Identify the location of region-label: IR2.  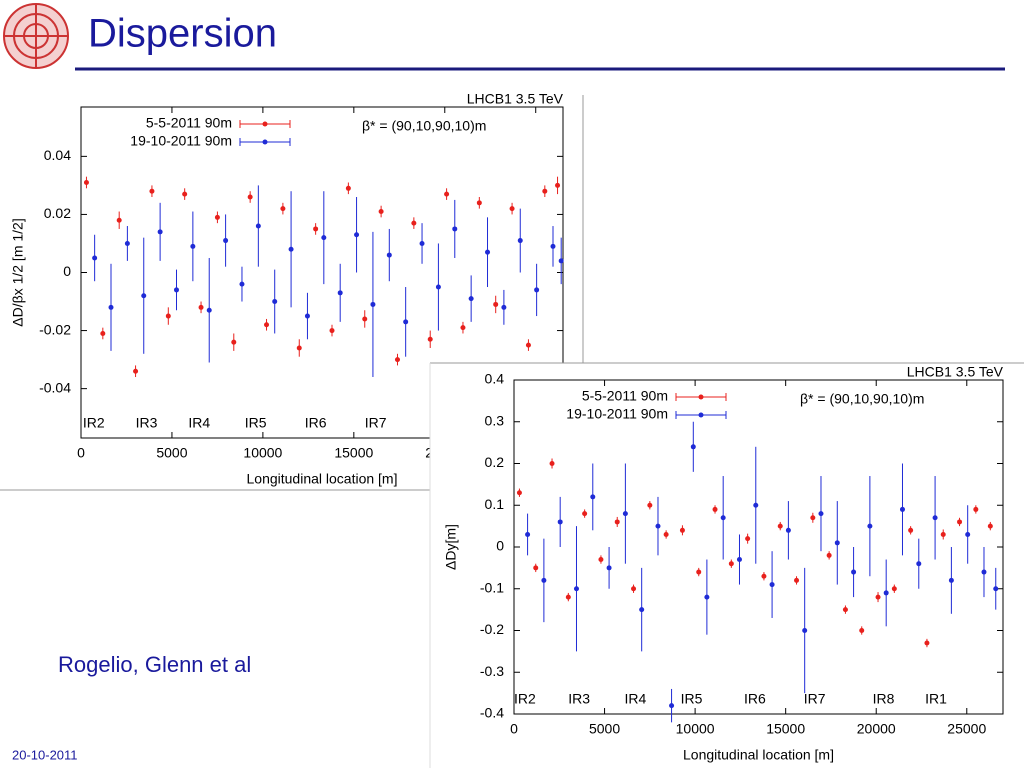
(94, 423).